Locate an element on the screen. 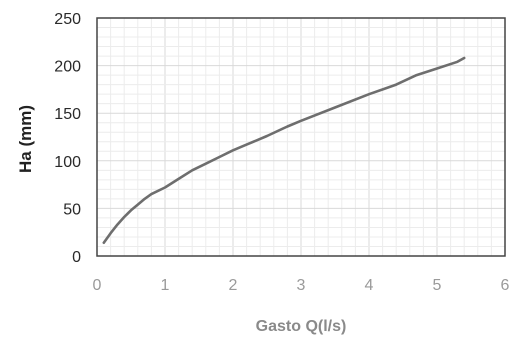 Image resolution: width=513 pixels, height=339 pixels. x-tick-label: 5 is located at coordinates (437, 285).